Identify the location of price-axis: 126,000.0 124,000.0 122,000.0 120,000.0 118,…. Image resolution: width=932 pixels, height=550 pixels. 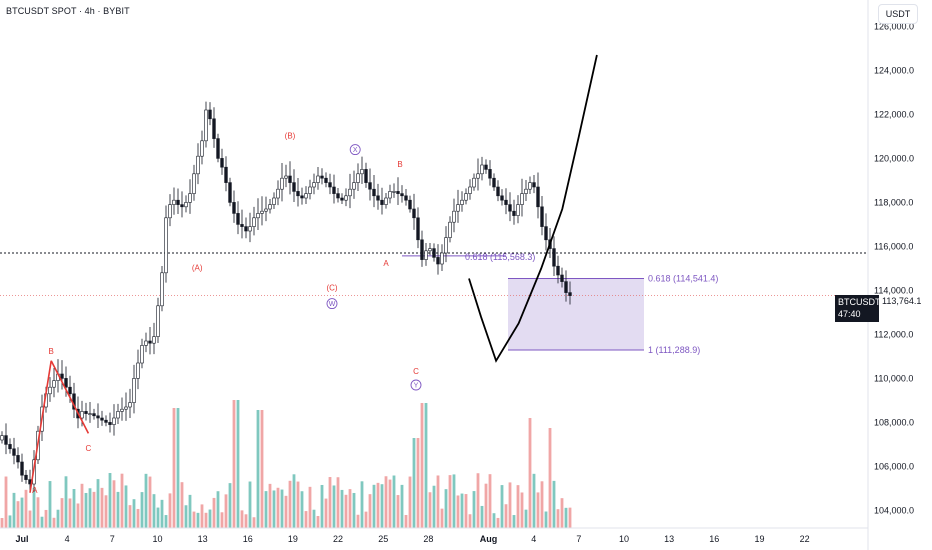
(890, 275).